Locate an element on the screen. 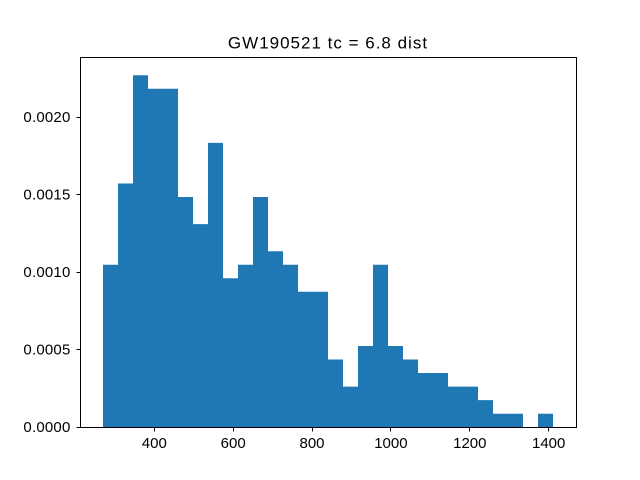 The width and height of the screenshot is (640, 480). svg-text: 1000 is located at coordinates (390, 443).